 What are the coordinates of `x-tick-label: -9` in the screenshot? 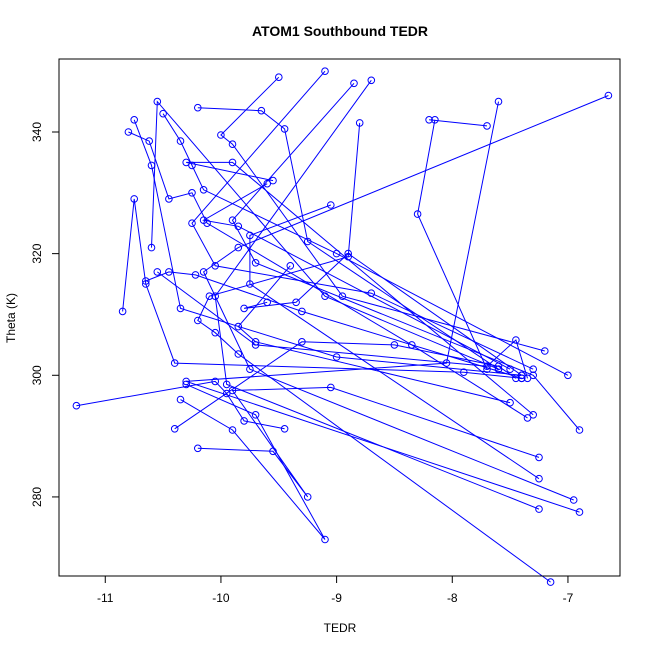 It's located at (336, 598).